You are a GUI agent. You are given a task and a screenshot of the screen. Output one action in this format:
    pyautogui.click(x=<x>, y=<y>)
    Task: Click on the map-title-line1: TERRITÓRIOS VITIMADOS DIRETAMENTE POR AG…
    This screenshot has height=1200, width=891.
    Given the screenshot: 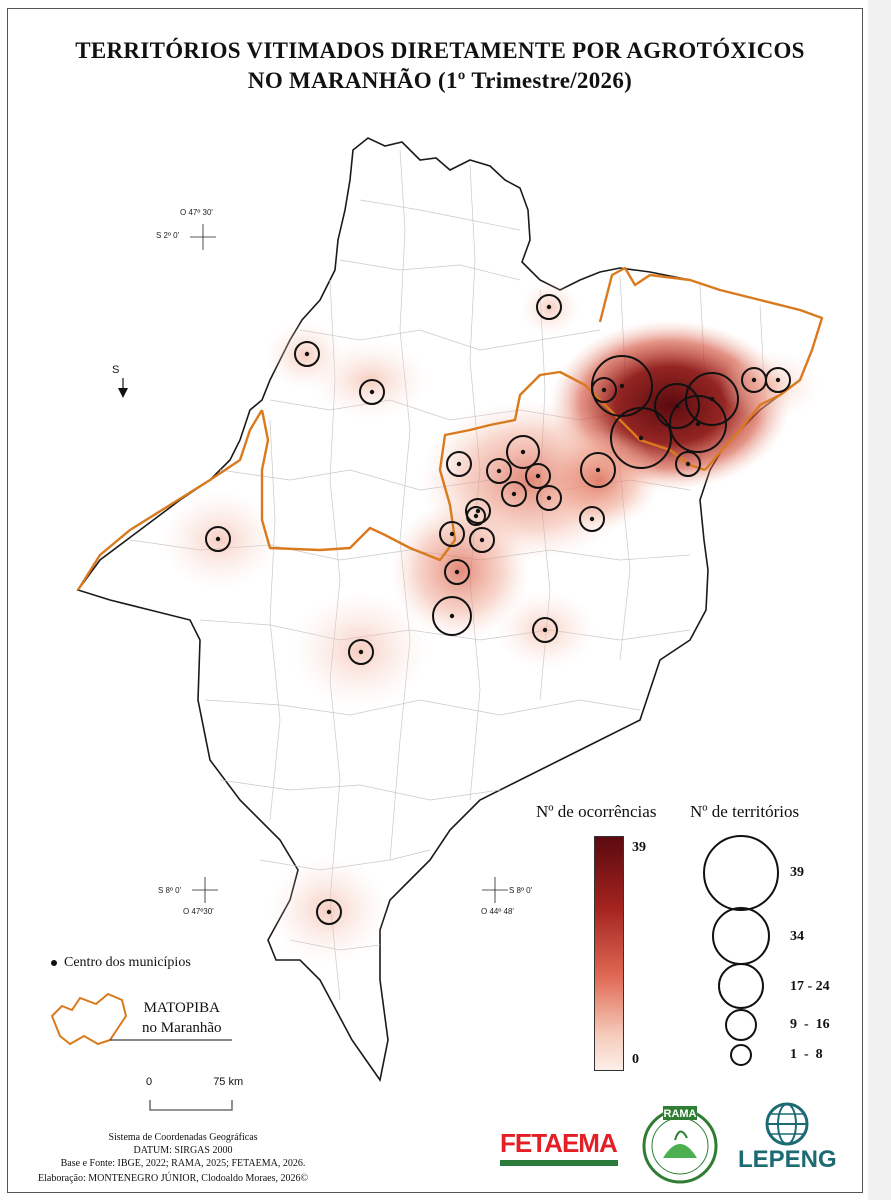 What is the action you would take?
    pyautogui.click(x=440, y=50)
    